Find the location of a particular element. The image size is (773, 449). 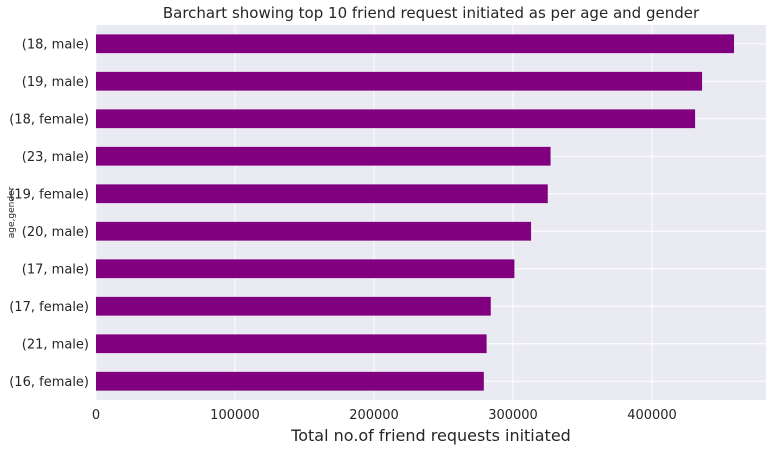

x-tick-label: 400000 is located at coordinates (652, 415).